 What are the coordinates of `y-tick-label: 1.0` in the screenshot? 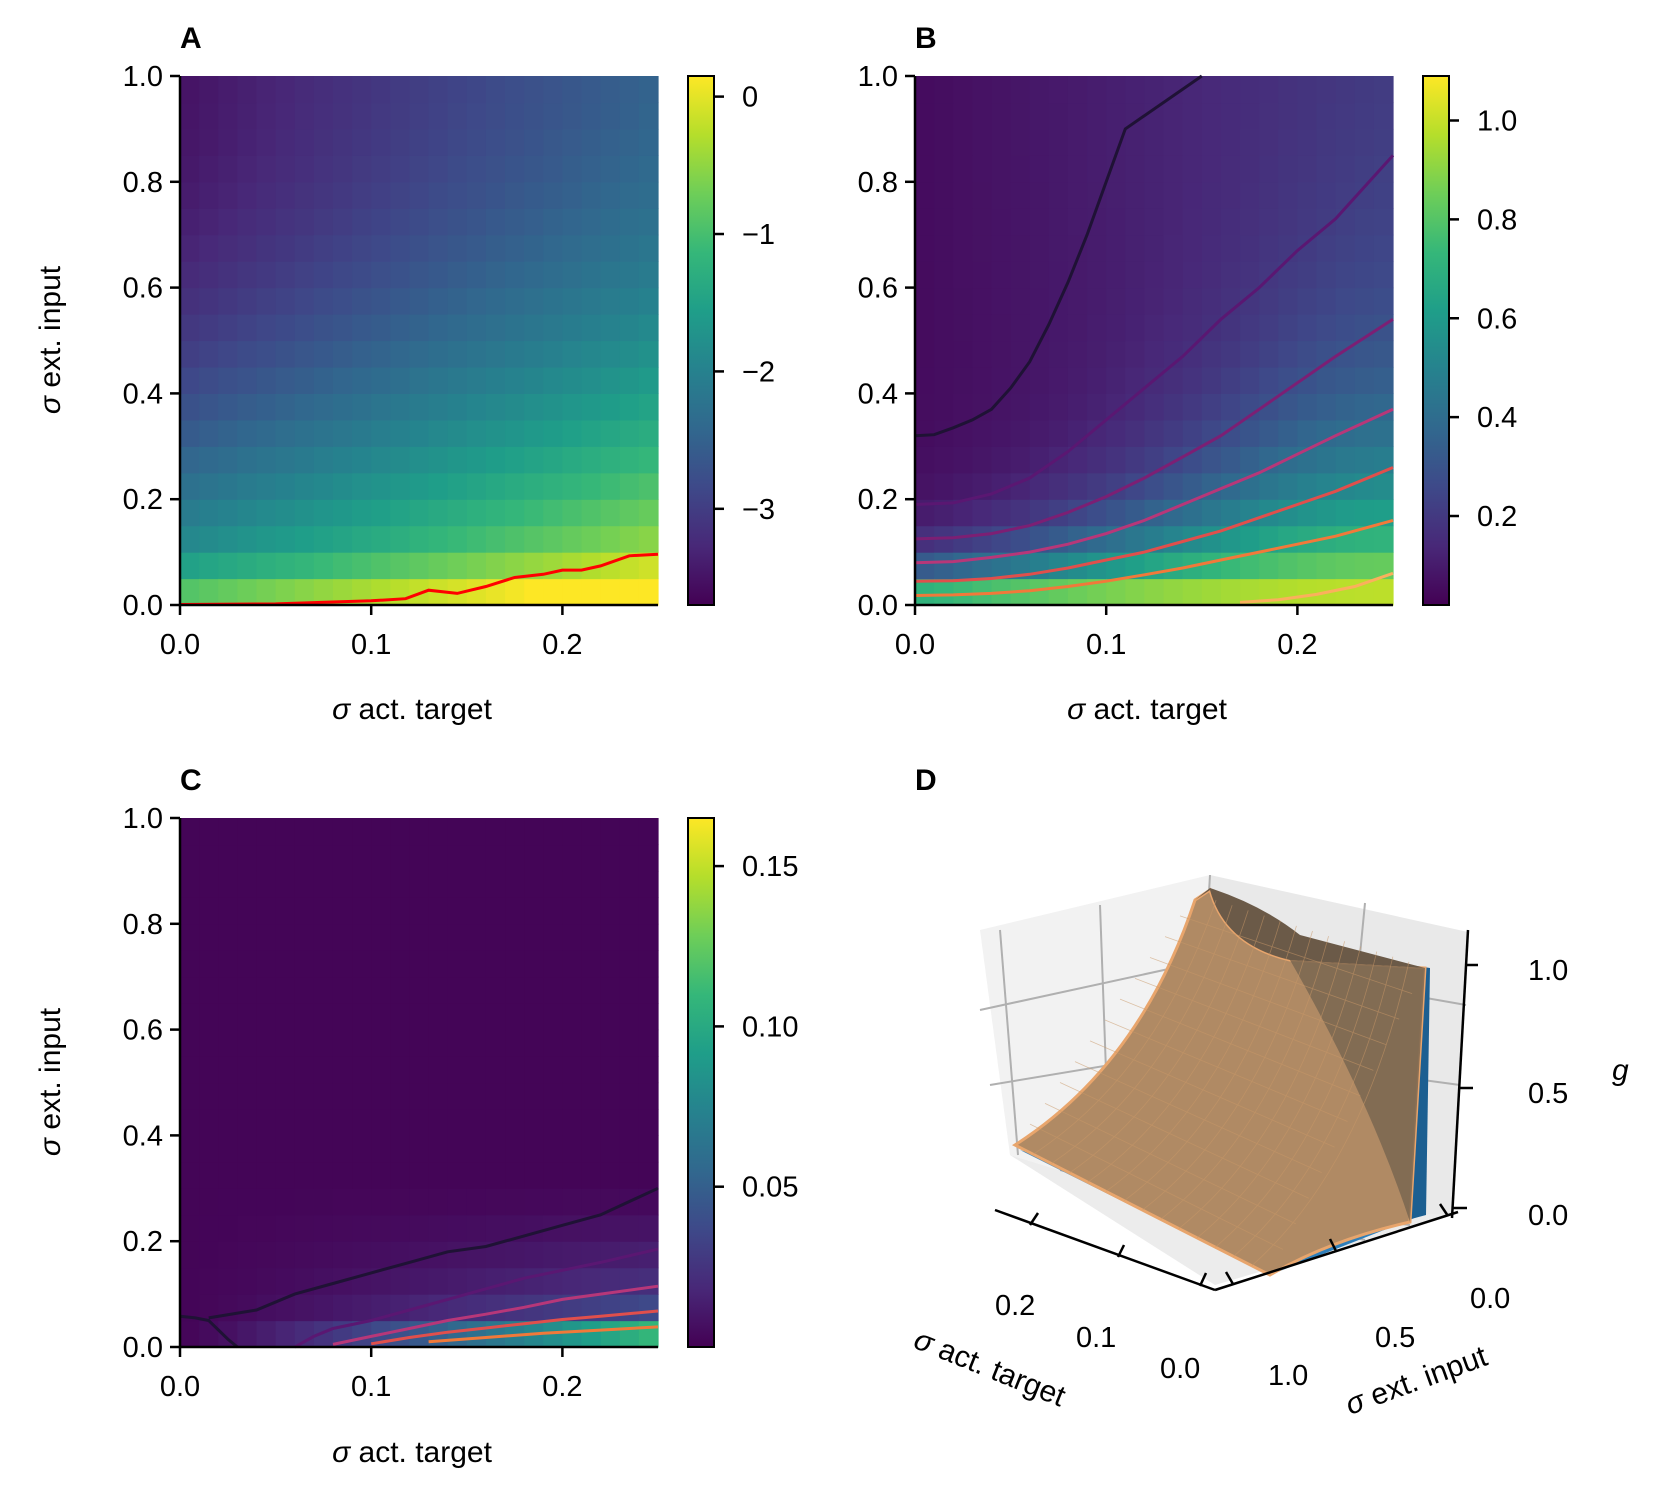 It's located at (143, 819).